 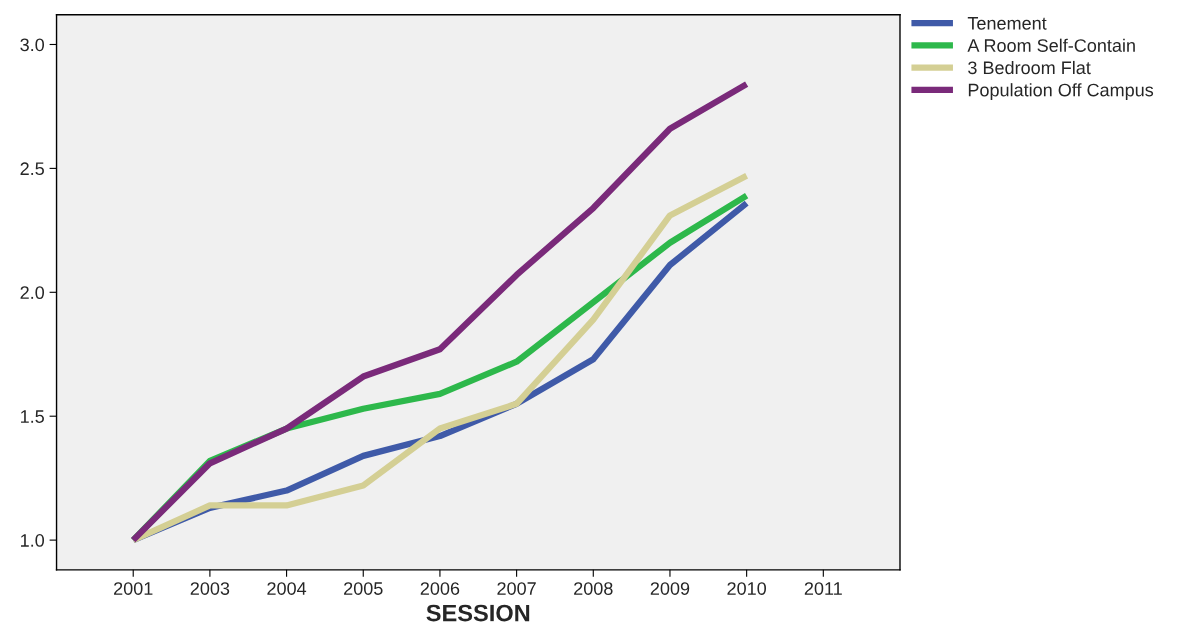 What do you see at coordinates (32, 169) in the screenshot?
I see `y-tick-label: 2.5` at bounding box center [32, 169].